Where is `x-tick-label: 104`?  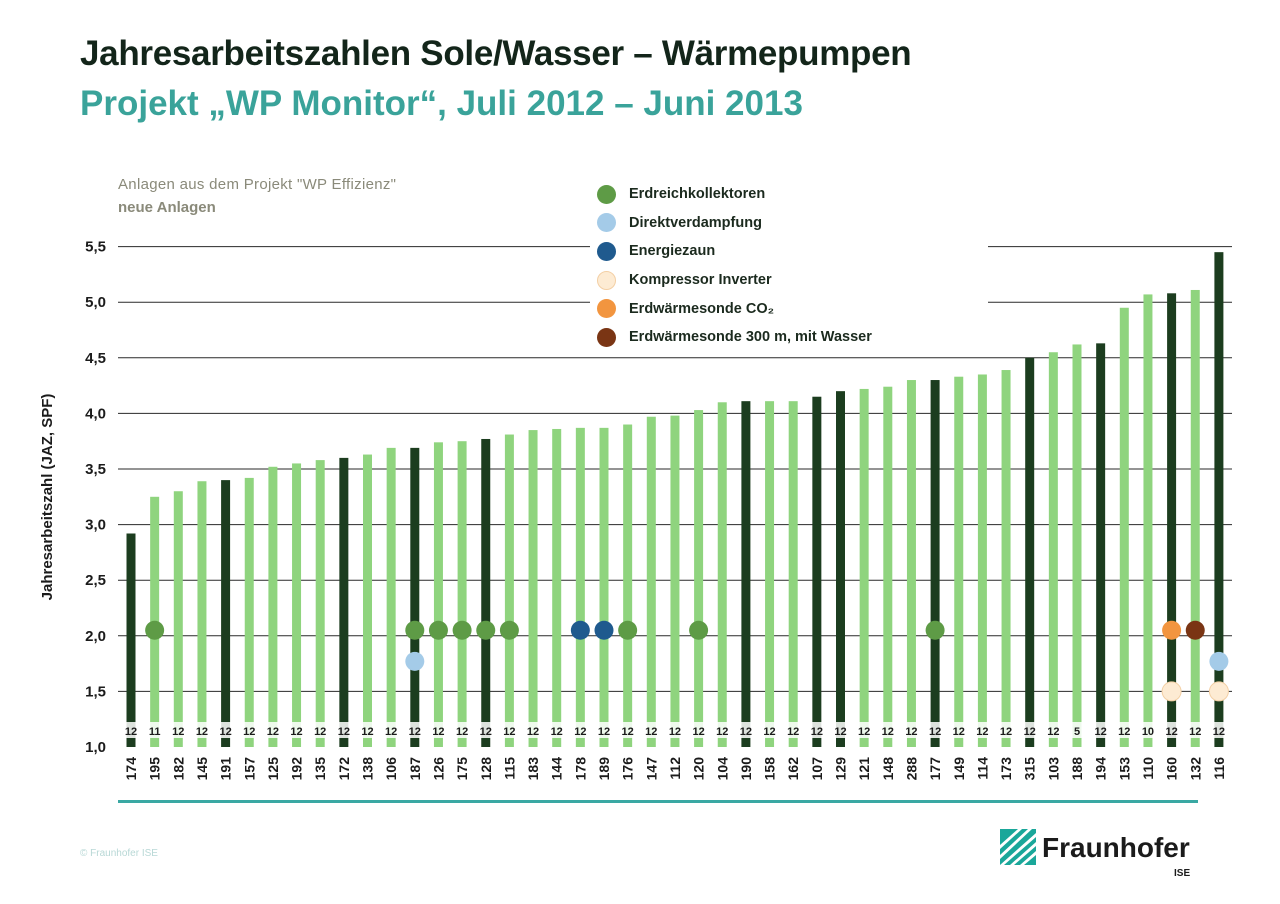
x-tick-label: 104 is located at coordinates (722, 769).